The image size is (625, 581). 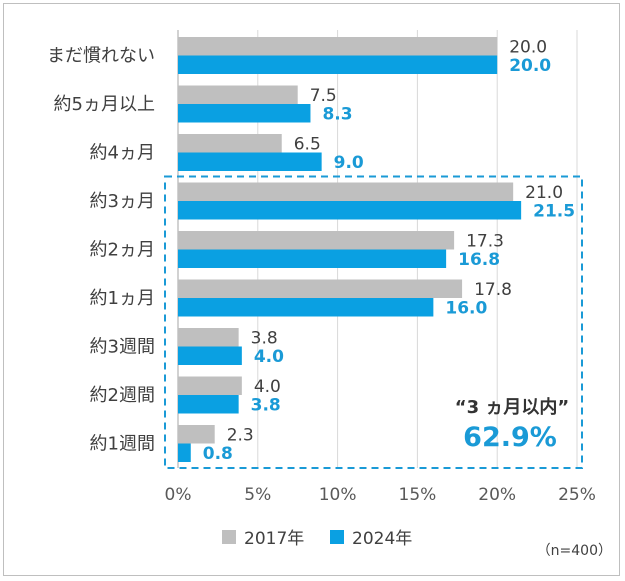 What do you see at coordinates (240, 436) in the screenshot?
I see `data-label: 2.3` at bounding box center [240, 436].